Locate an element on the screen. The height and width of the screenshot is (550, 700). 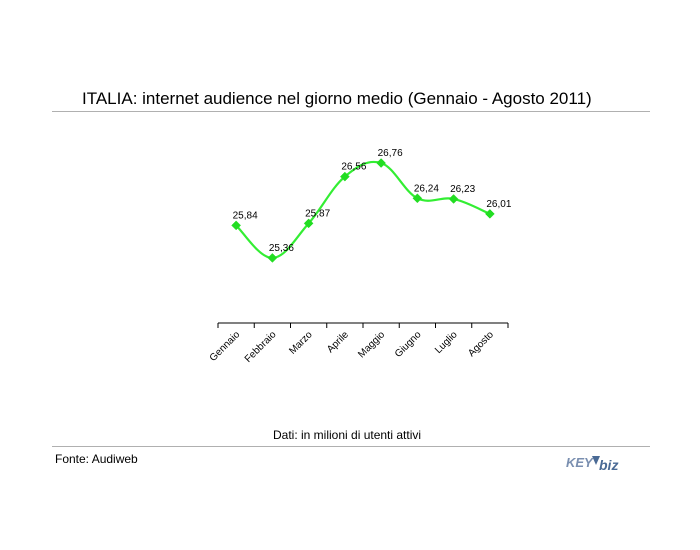
x-tick-label: Giugno is located at coordinates (408, 344).